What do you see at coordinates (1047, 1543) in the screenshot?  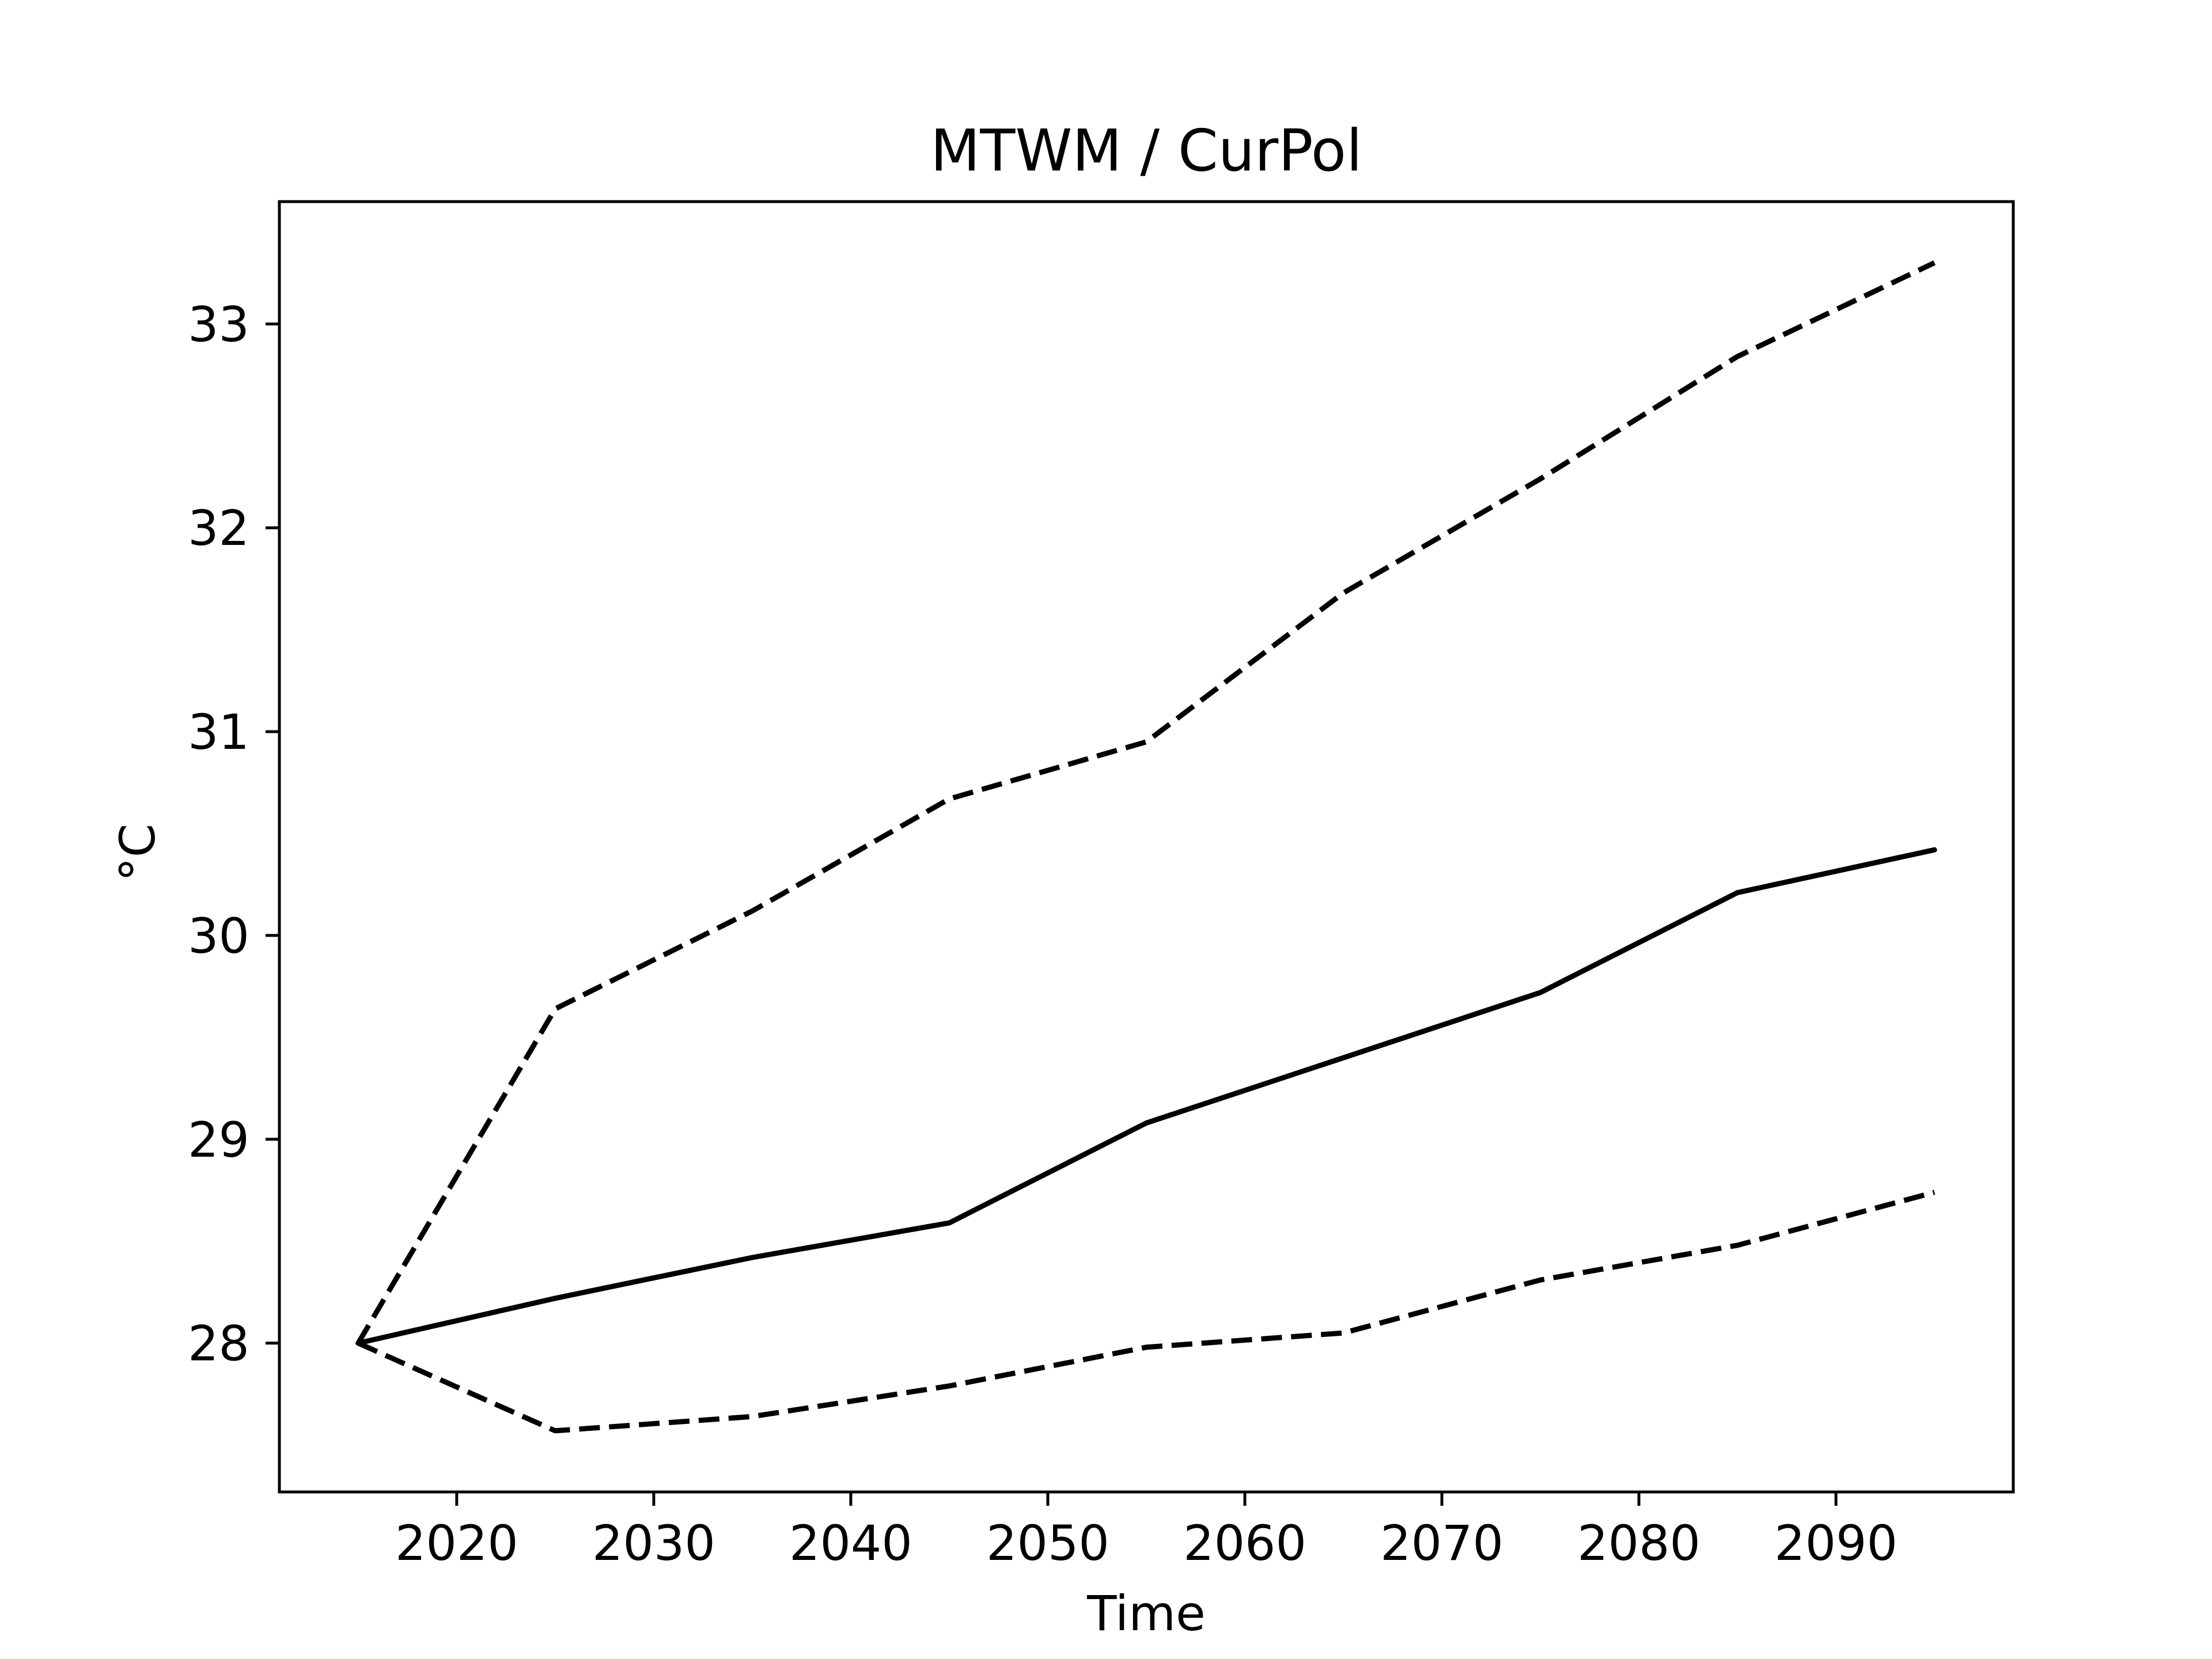 I see `x-tick-label: 2050` at bounding box center [1047, 1543].